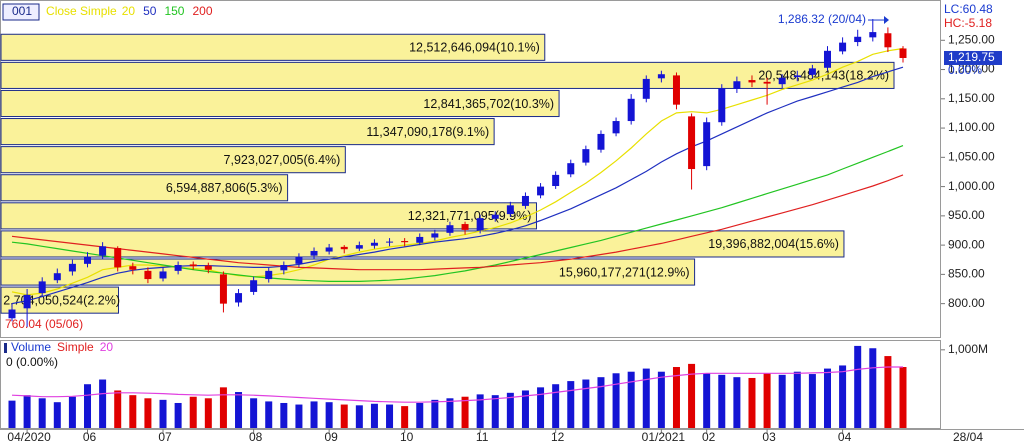 This screenshot has height=446, width=1024. Describe the element at coordinates (224, 188) in the screenshot. I see `volume-profile-label: 6,594,887,806(5.3%)` at that location.